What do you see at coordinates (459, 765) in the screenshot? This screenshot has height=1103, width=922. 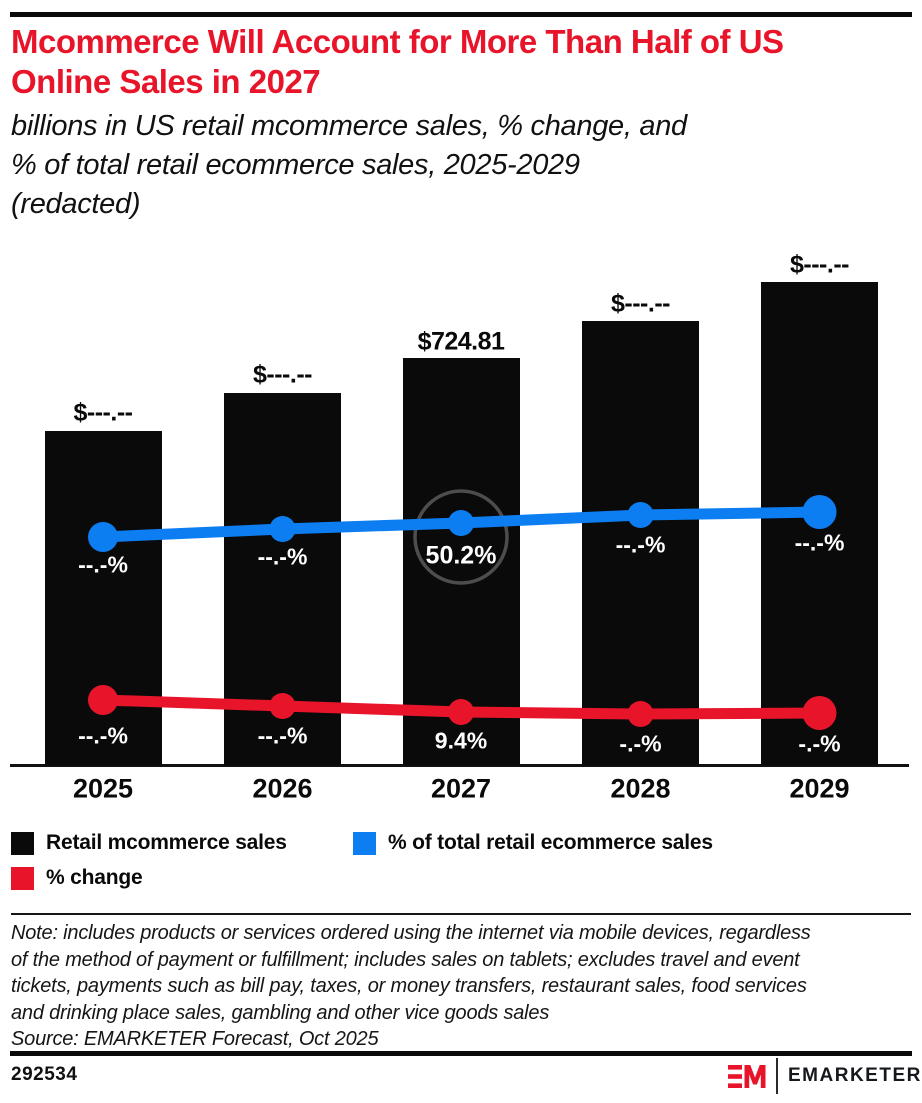 I see `x-axis-line` at bounding box center [459, 765].